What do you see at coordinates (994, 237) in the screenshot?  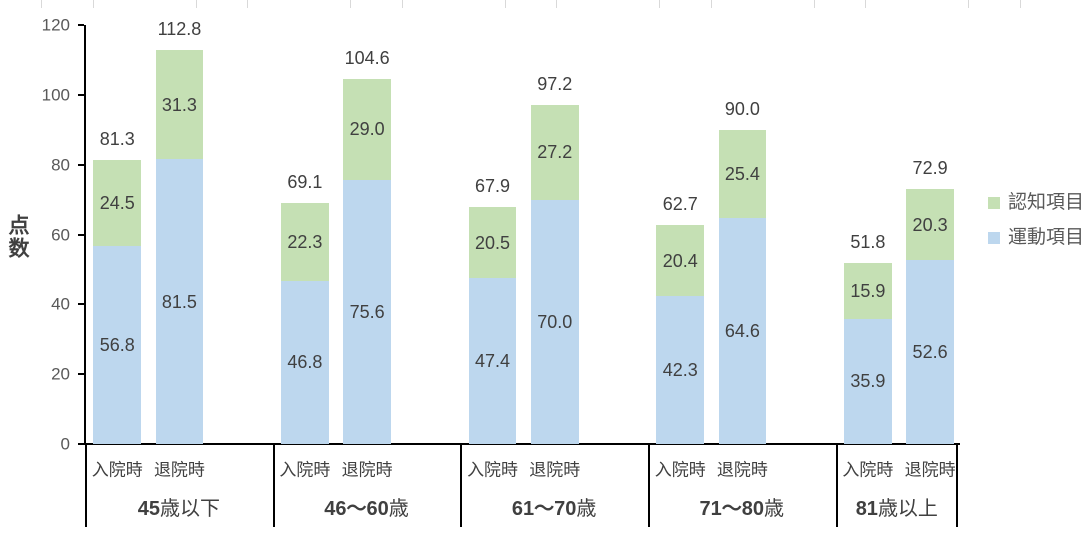 I see `legend-swatch-motor-icon` at bounding box center [994, 237].